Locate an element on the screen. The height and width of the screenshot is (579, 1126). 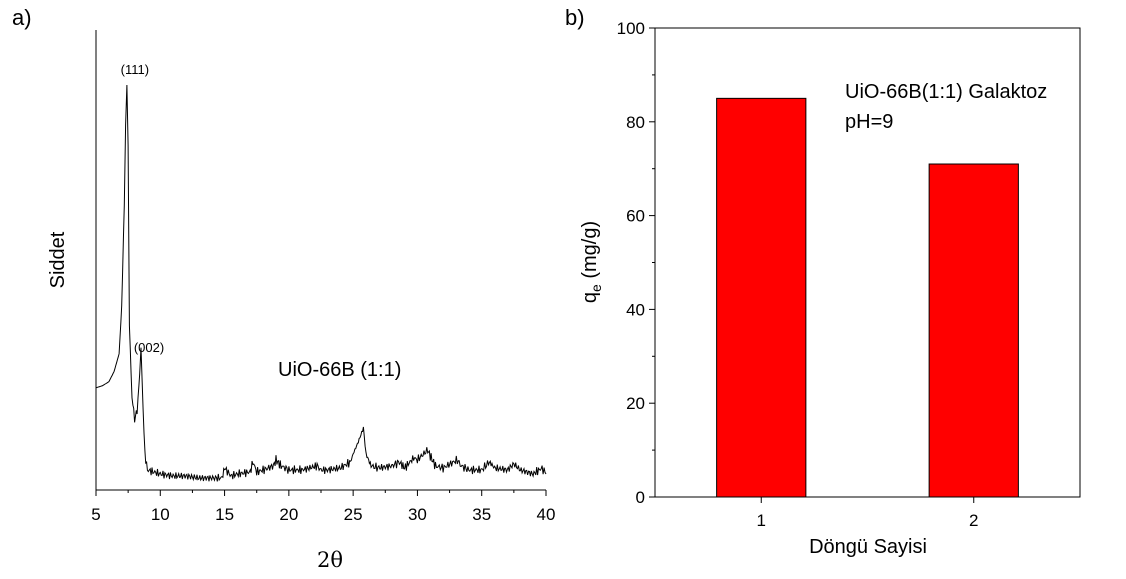
panel-a-x-ticks is located at coordinates (321, 493).